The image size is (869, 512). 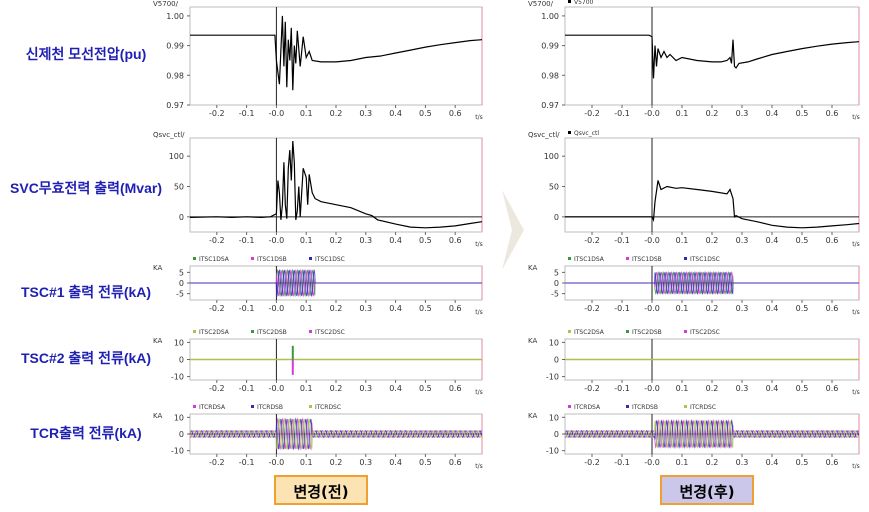 I want to click on legend-label: ITSC2DSC, so click(x=330, y=332).